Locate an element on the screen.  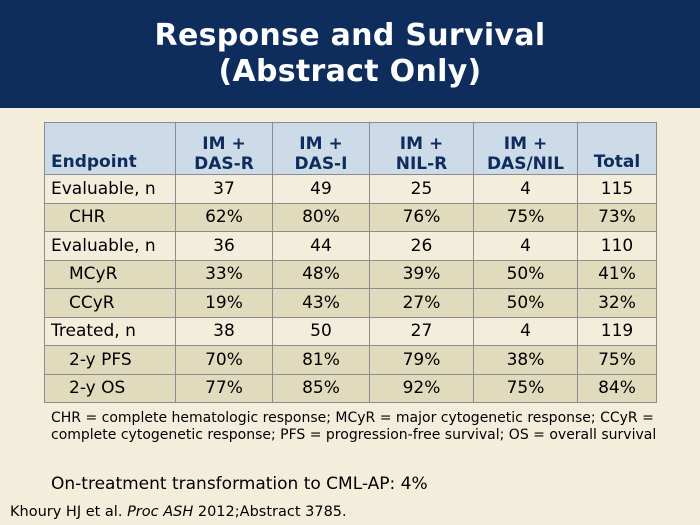
table-cell: 38% is located at coordinates (525, 360).